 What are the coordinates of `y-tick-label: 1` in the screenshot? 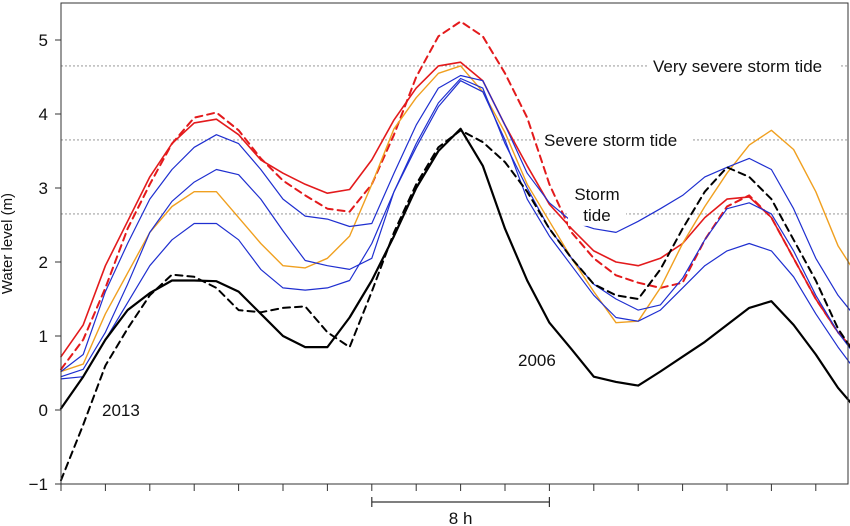 It's located at (43, 336).